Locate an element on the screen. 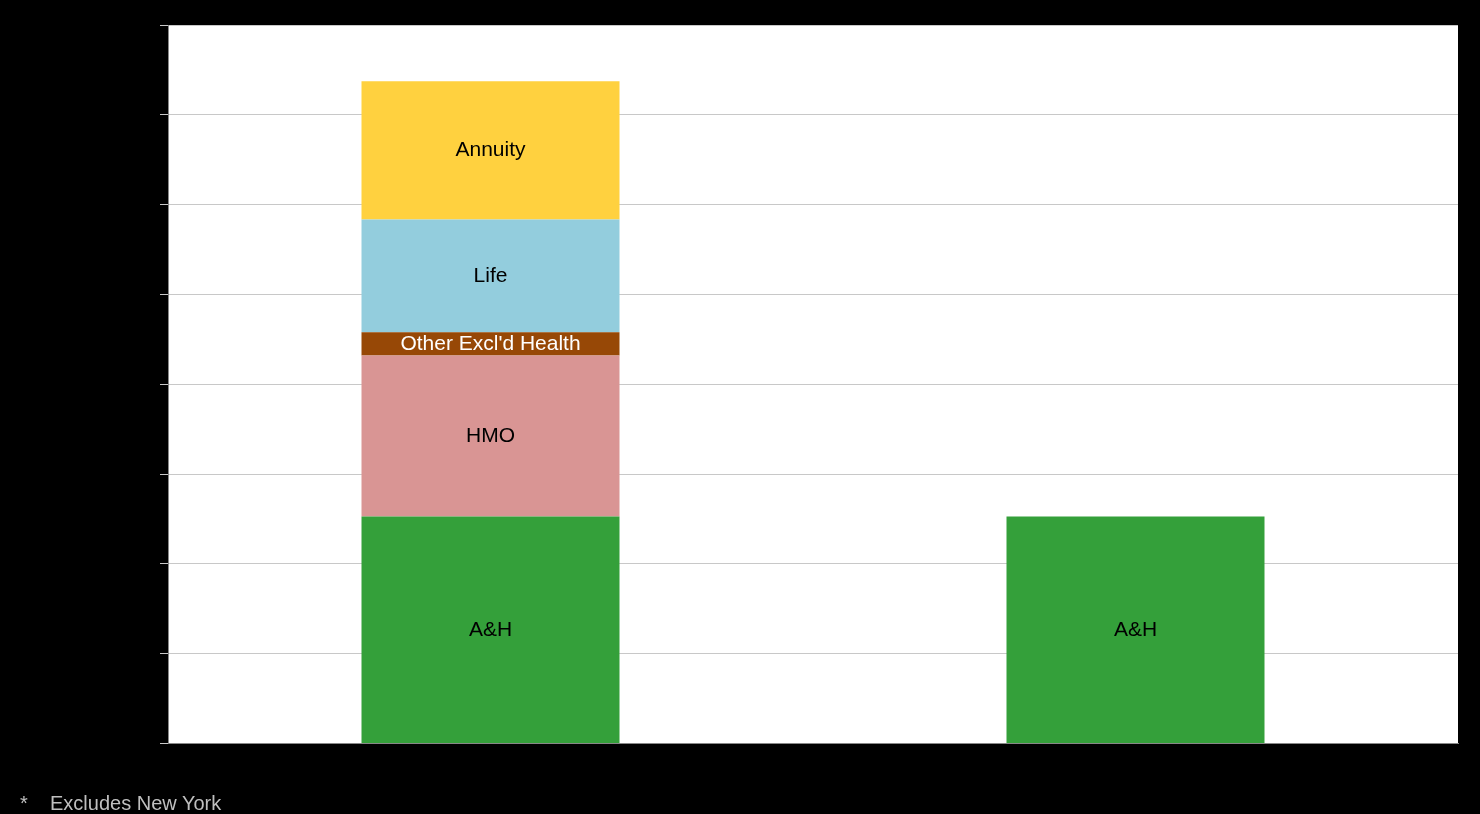 Image resolution: width=1480 pixels, height=814 pixels. text: A&H is located at coordinates (1135, 628).